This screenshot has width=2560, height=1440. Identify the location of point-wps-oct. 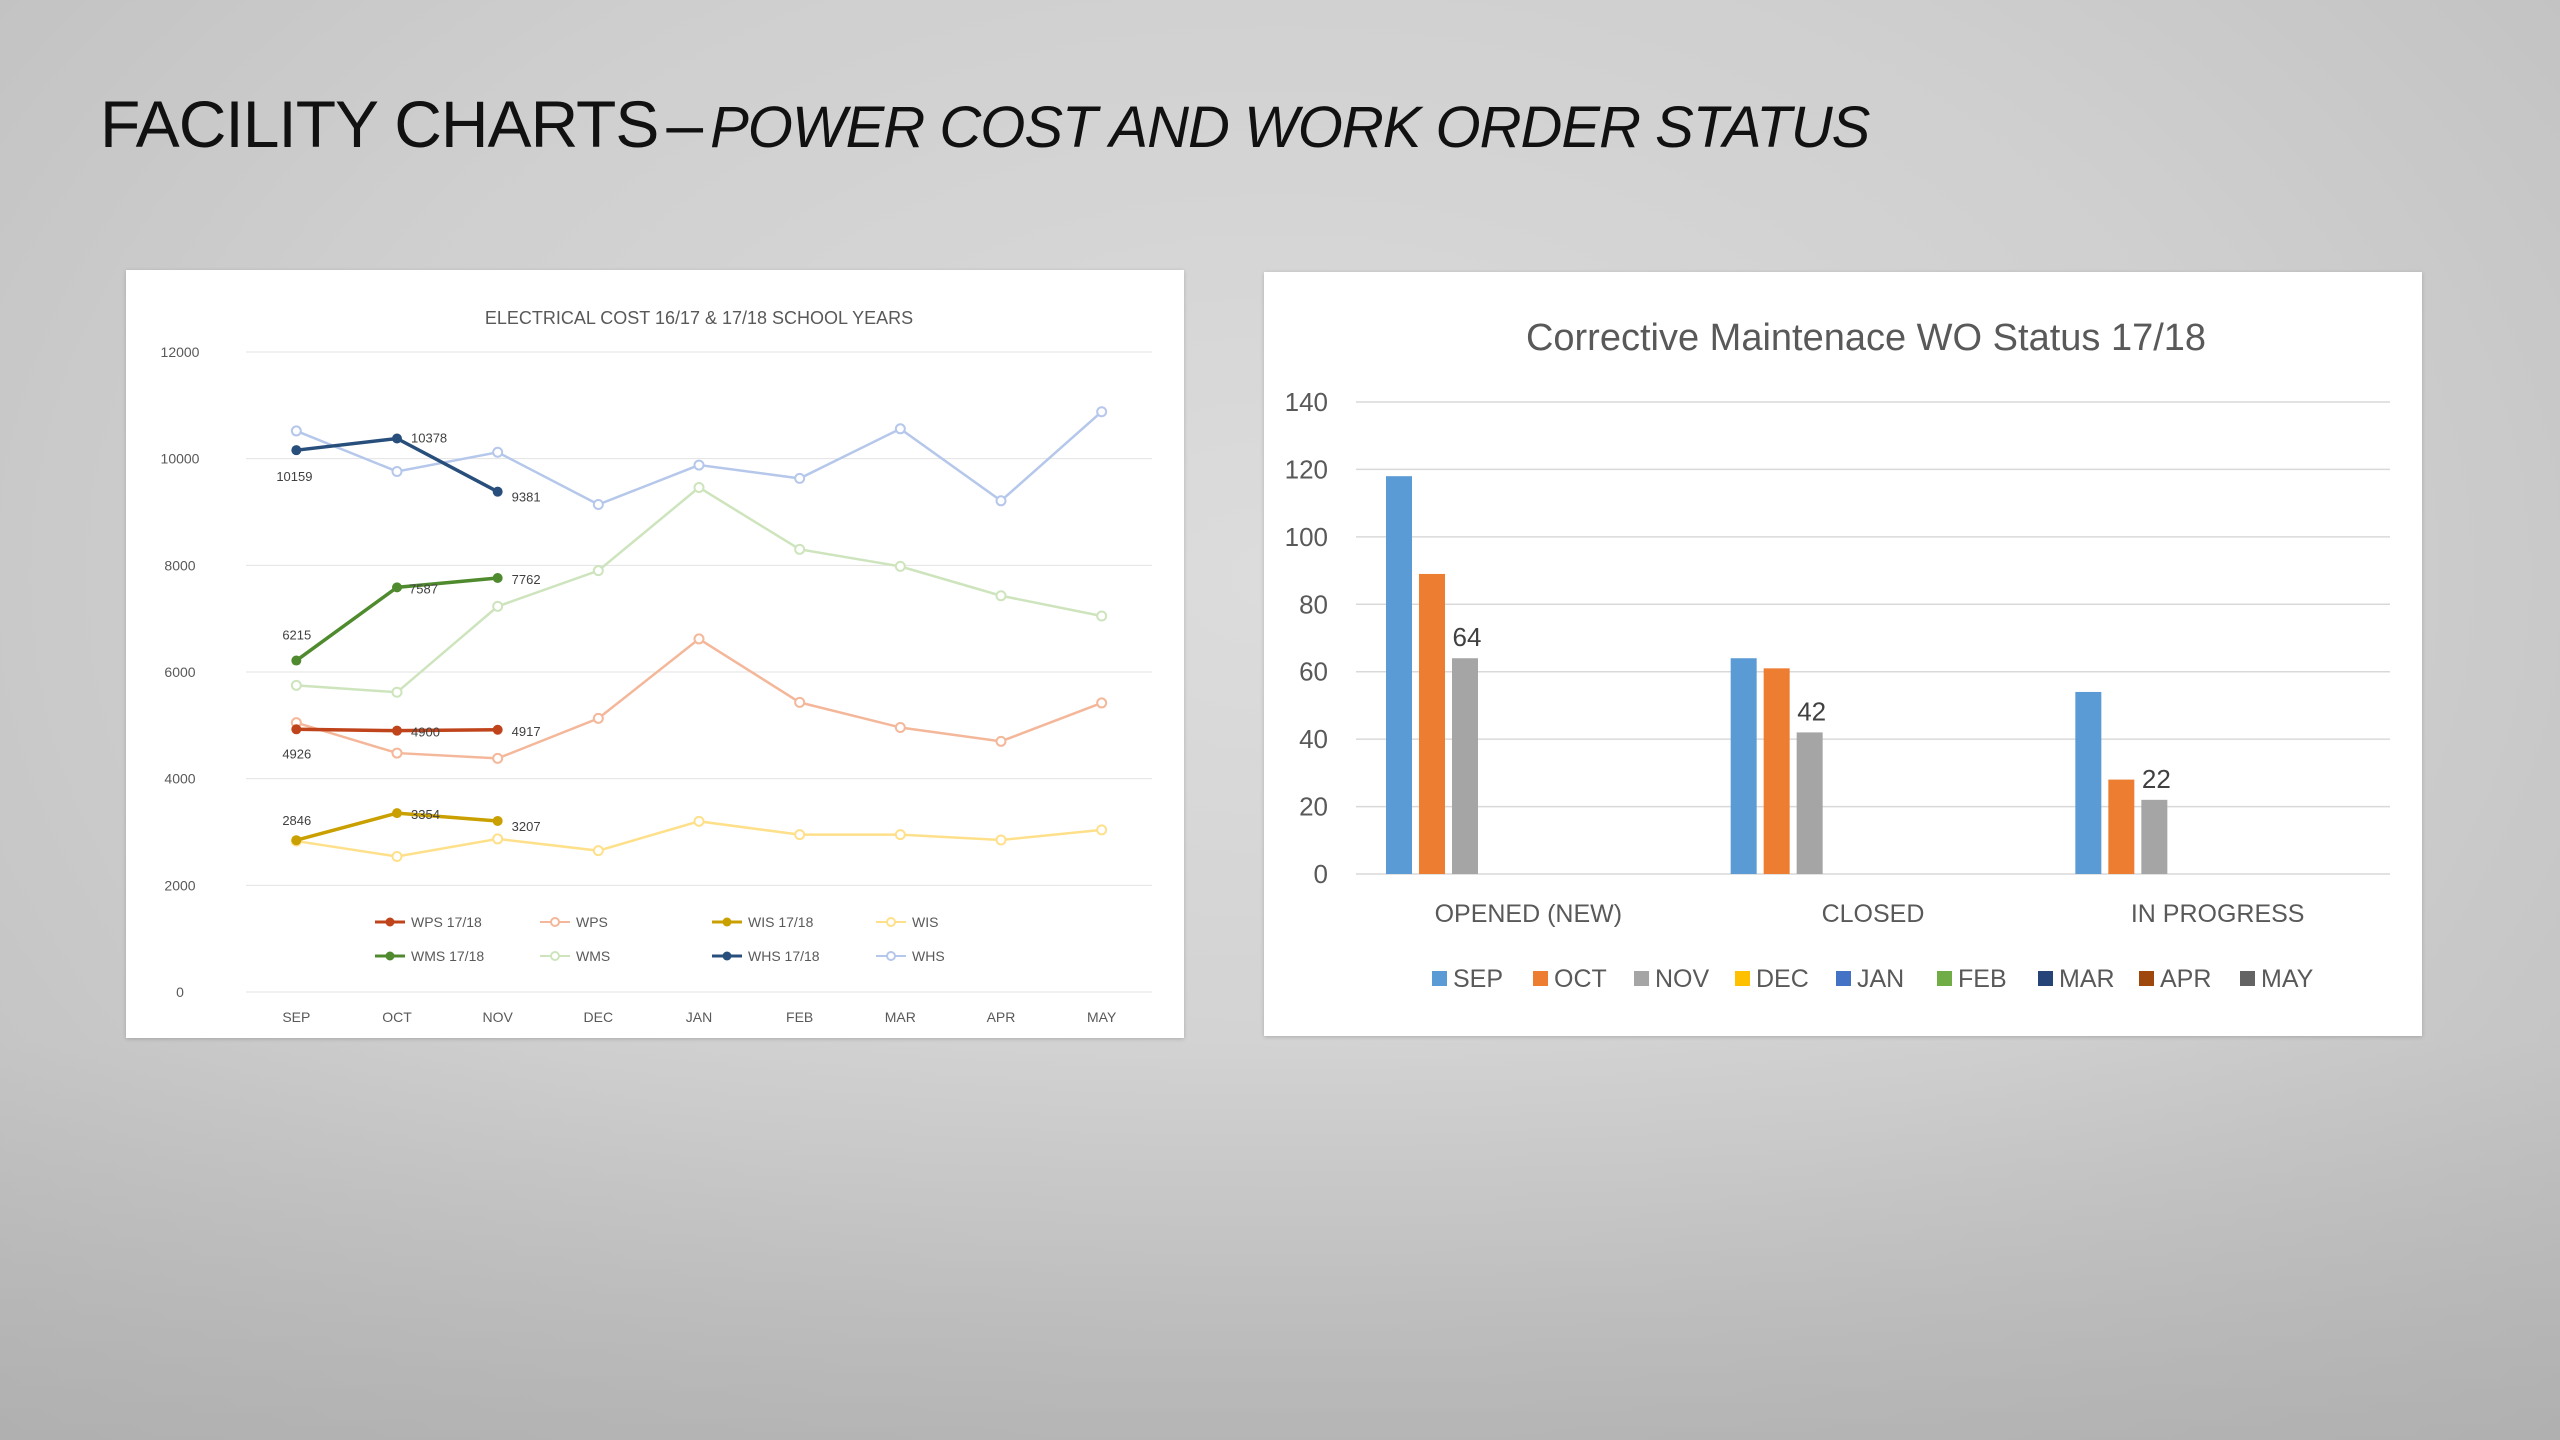
(397, 753).